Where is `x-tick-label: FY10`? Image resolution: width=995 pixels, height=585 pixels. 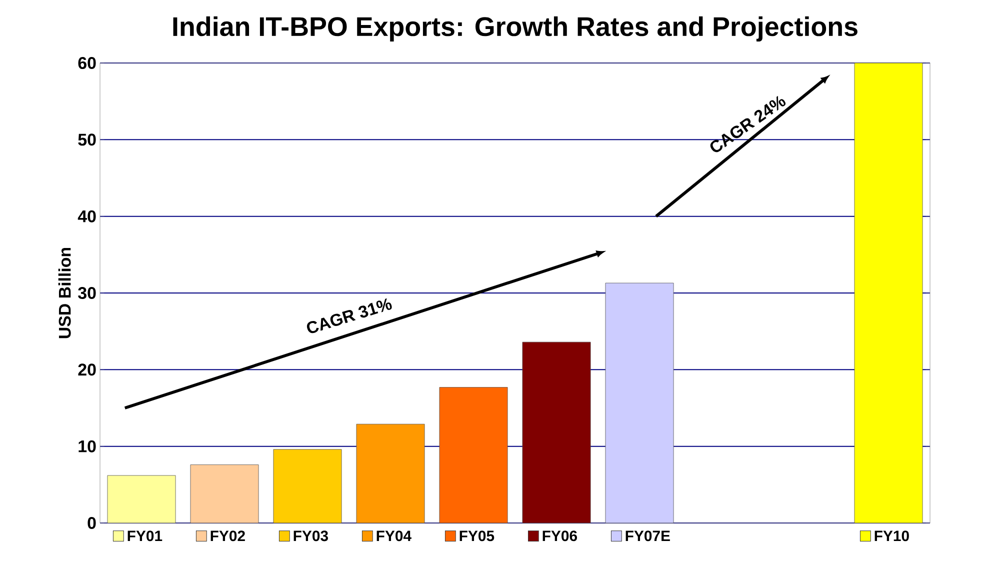 x-tick-label: FY10 is located at coordinates (891, 536).